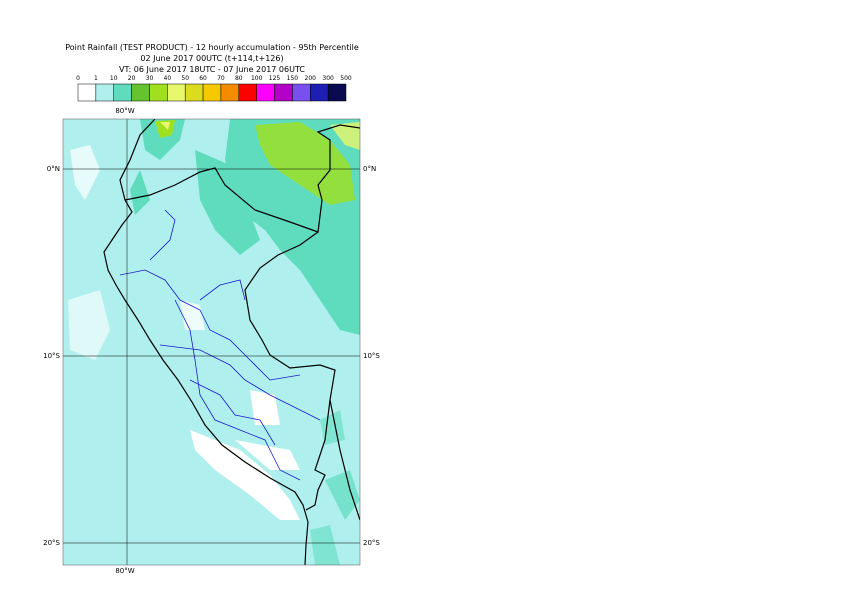  Describe the element at coordinates (53, 169) in the screenshot. I see `lat-label-left: 0°N` at that location.